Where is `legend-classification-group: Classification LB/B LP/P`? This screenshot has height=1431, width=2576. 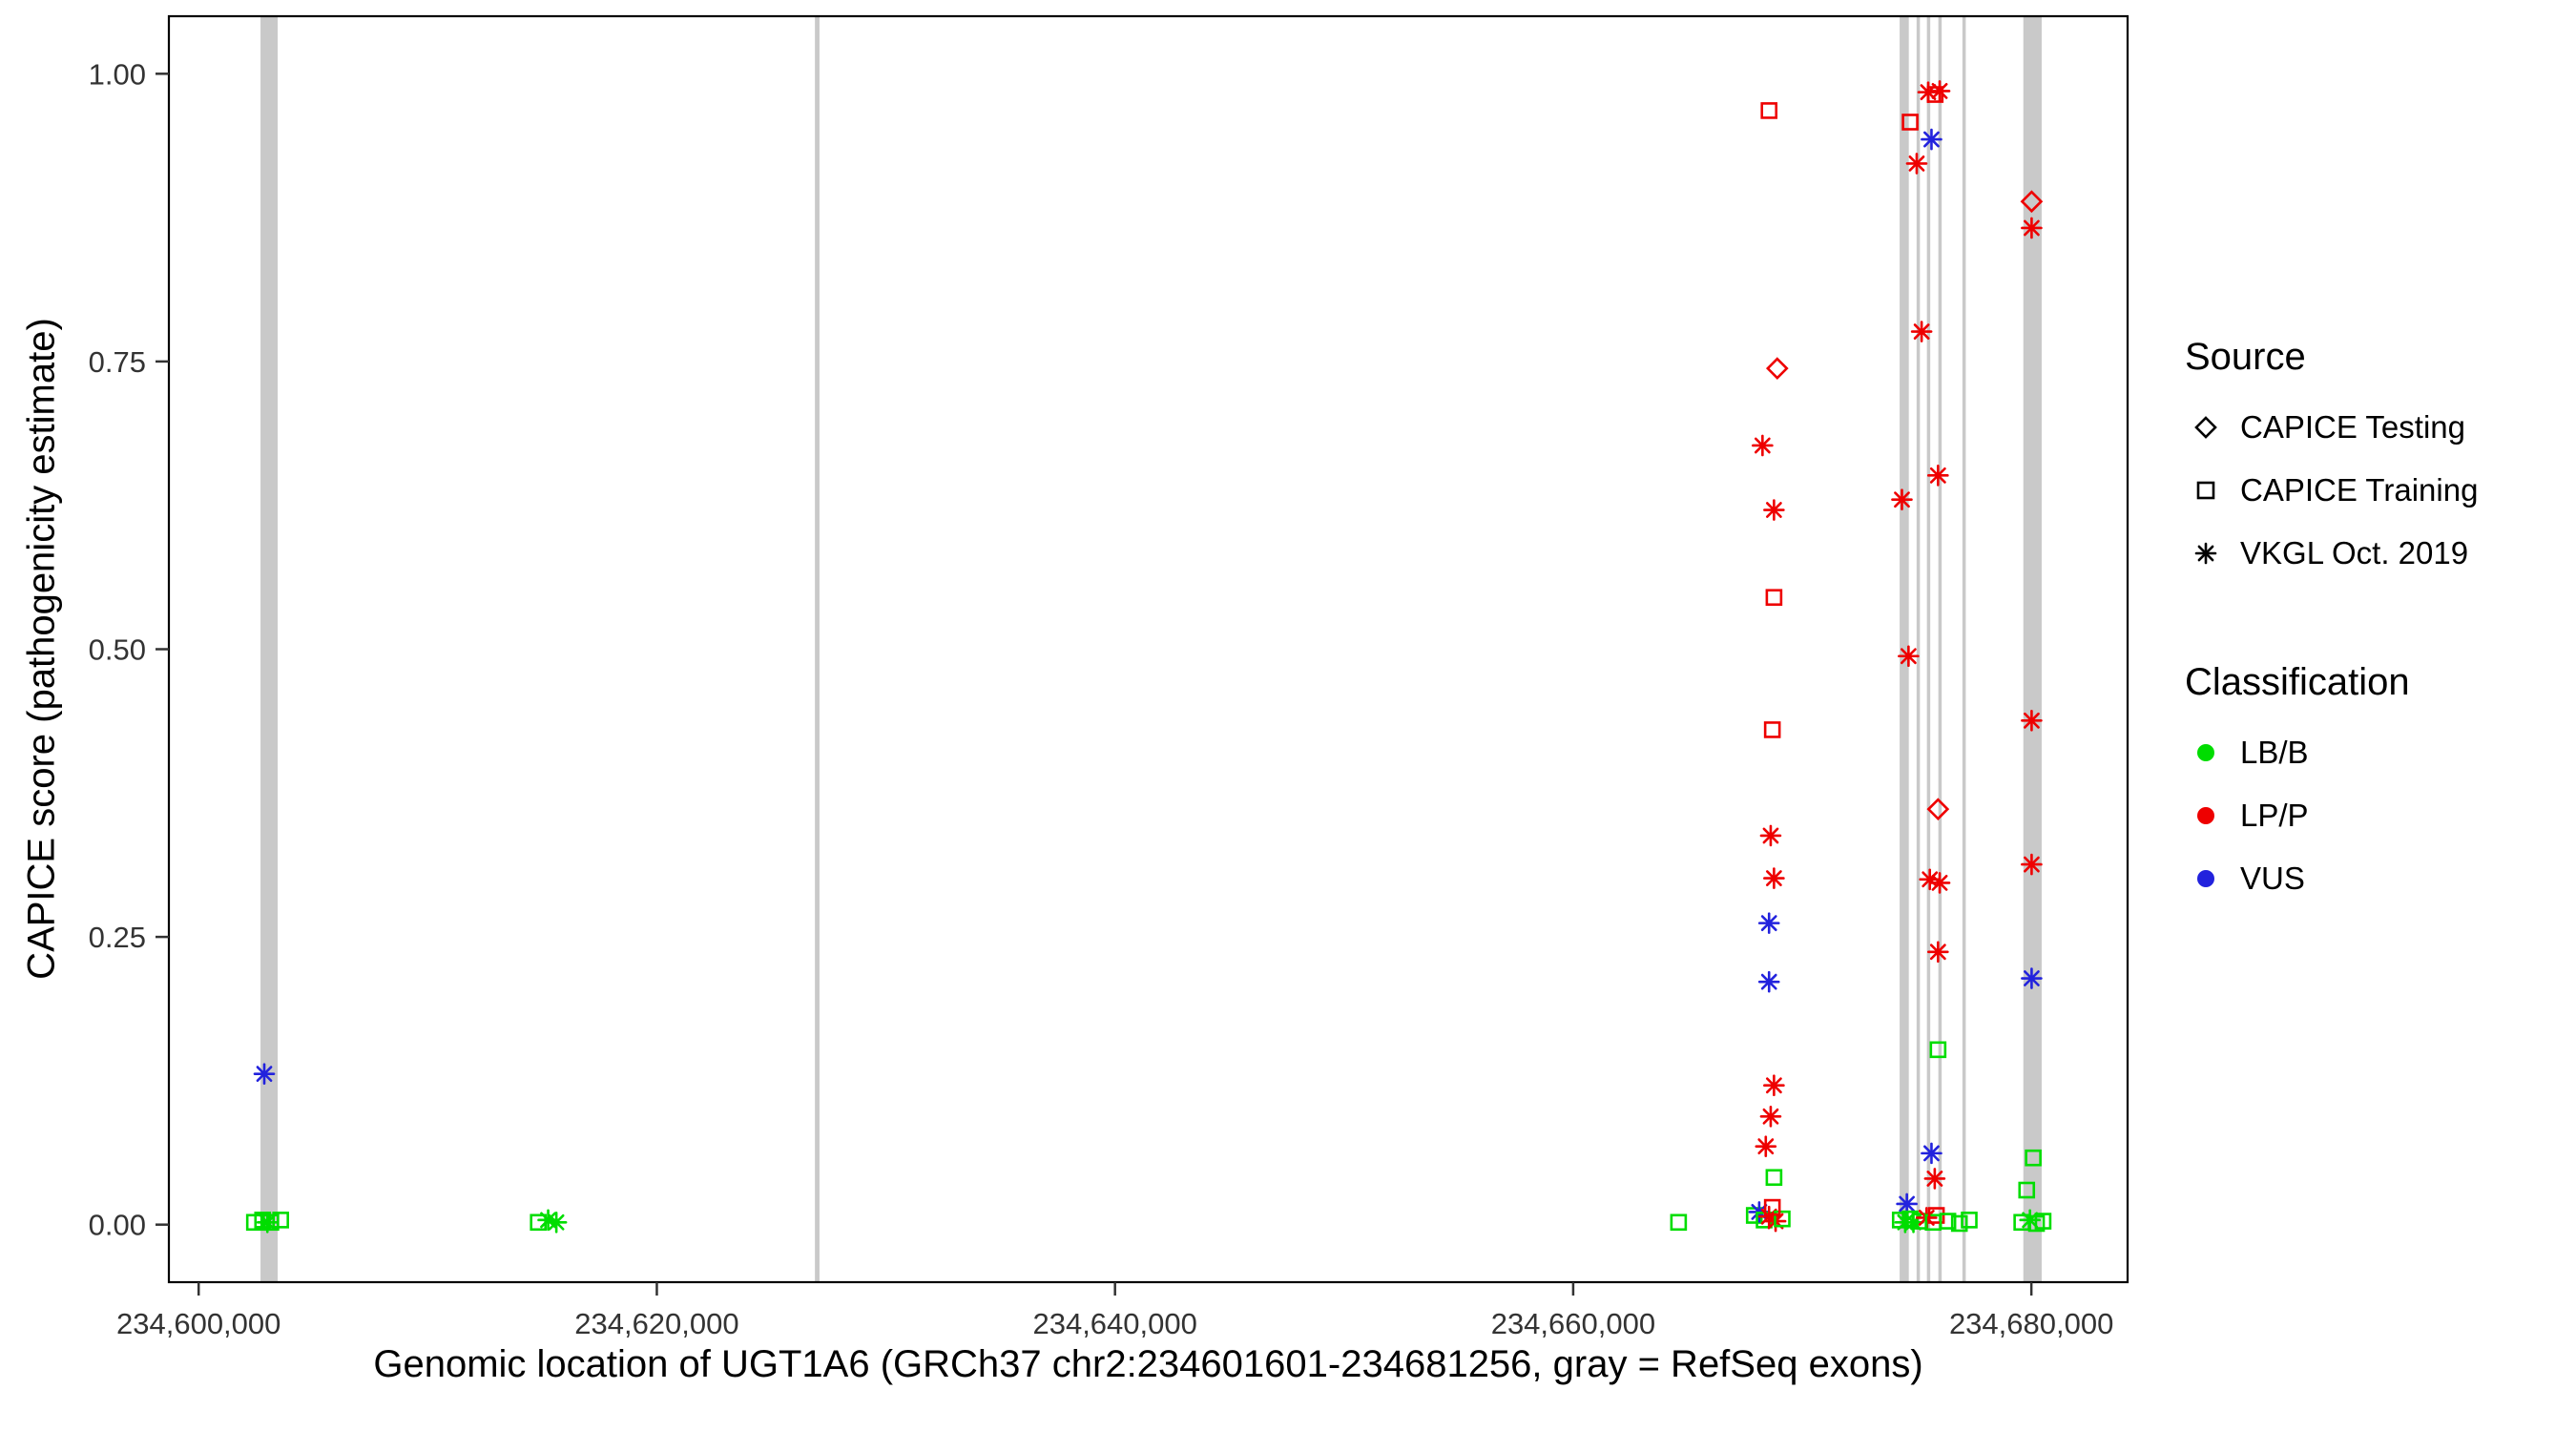 legend-classification-group: Classification LB/B LP/P is located at coordinates (2331, 785).